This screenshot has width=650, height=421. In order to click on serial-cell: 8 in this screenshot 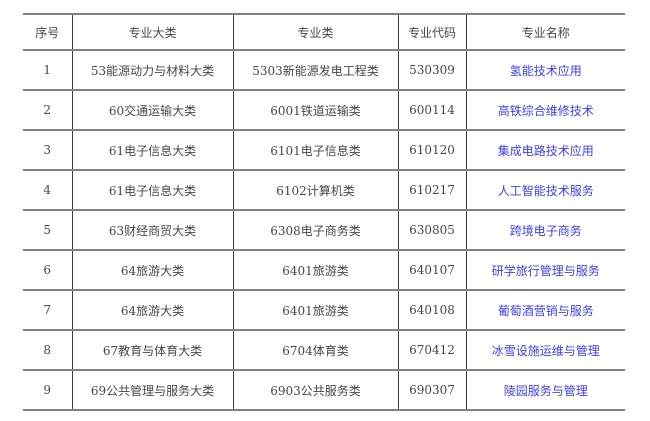, I will do `click(47, 350)`.